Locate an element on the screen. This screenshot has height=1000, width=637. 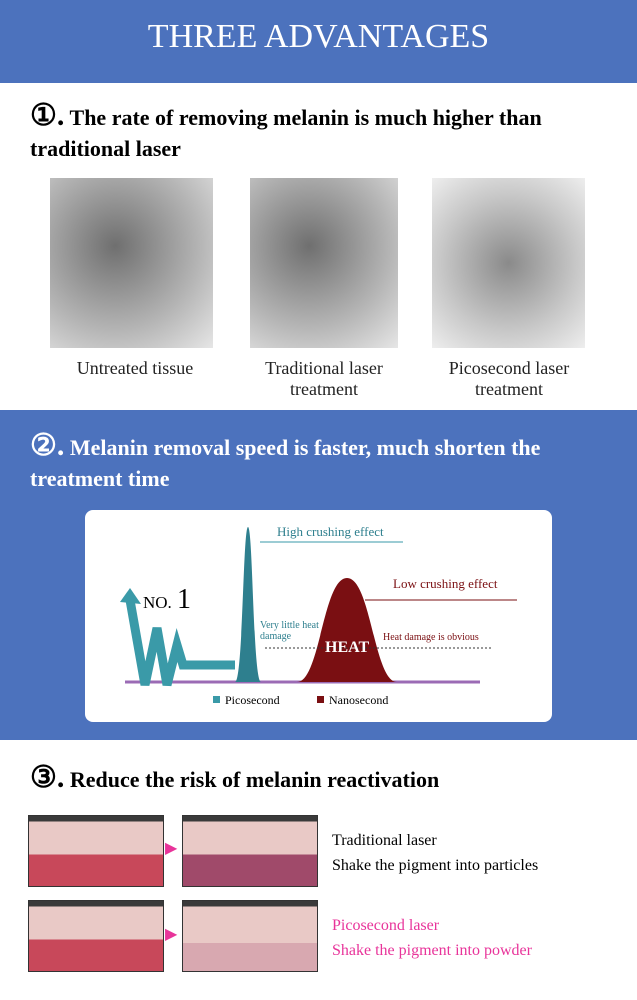
caption: Untreated tissue is located at coordinates (135, 368).